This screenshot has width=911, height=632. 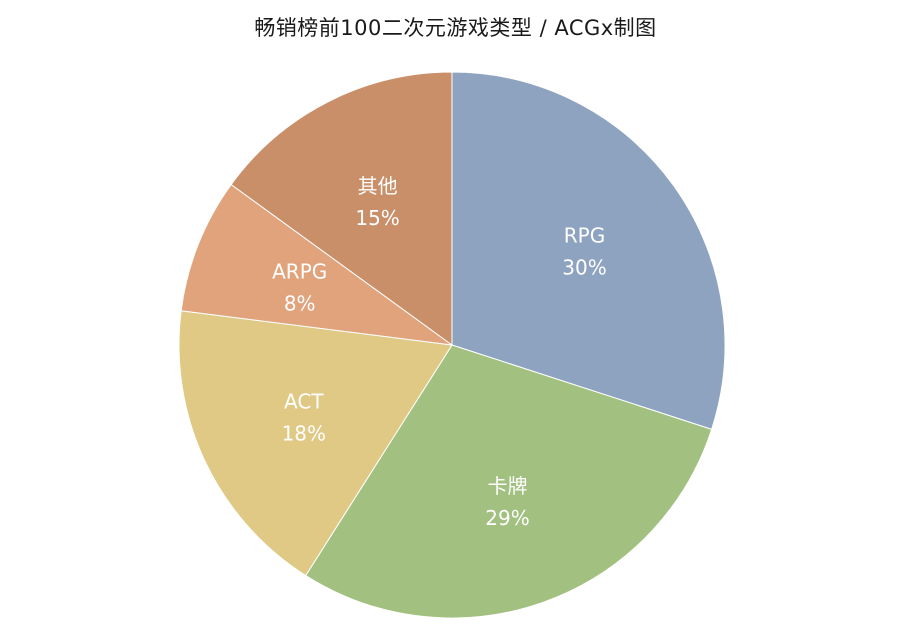 I want to click on slice-value-label-2: 18%, so click(x=304, y=434).